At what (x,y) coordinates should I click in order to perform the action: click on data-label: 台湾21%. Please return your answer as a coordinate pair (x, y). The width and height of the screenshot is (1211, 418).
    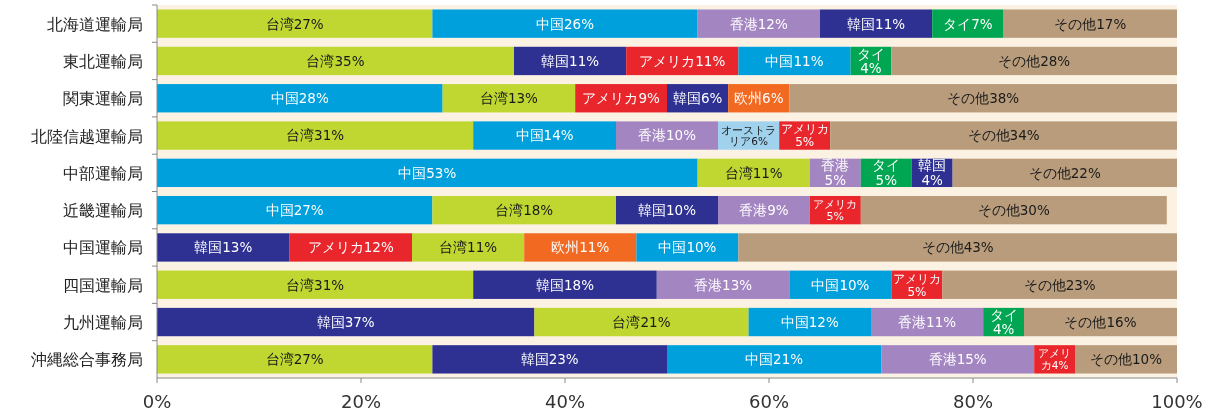
    Looking at the image, I should click on (641, 321).